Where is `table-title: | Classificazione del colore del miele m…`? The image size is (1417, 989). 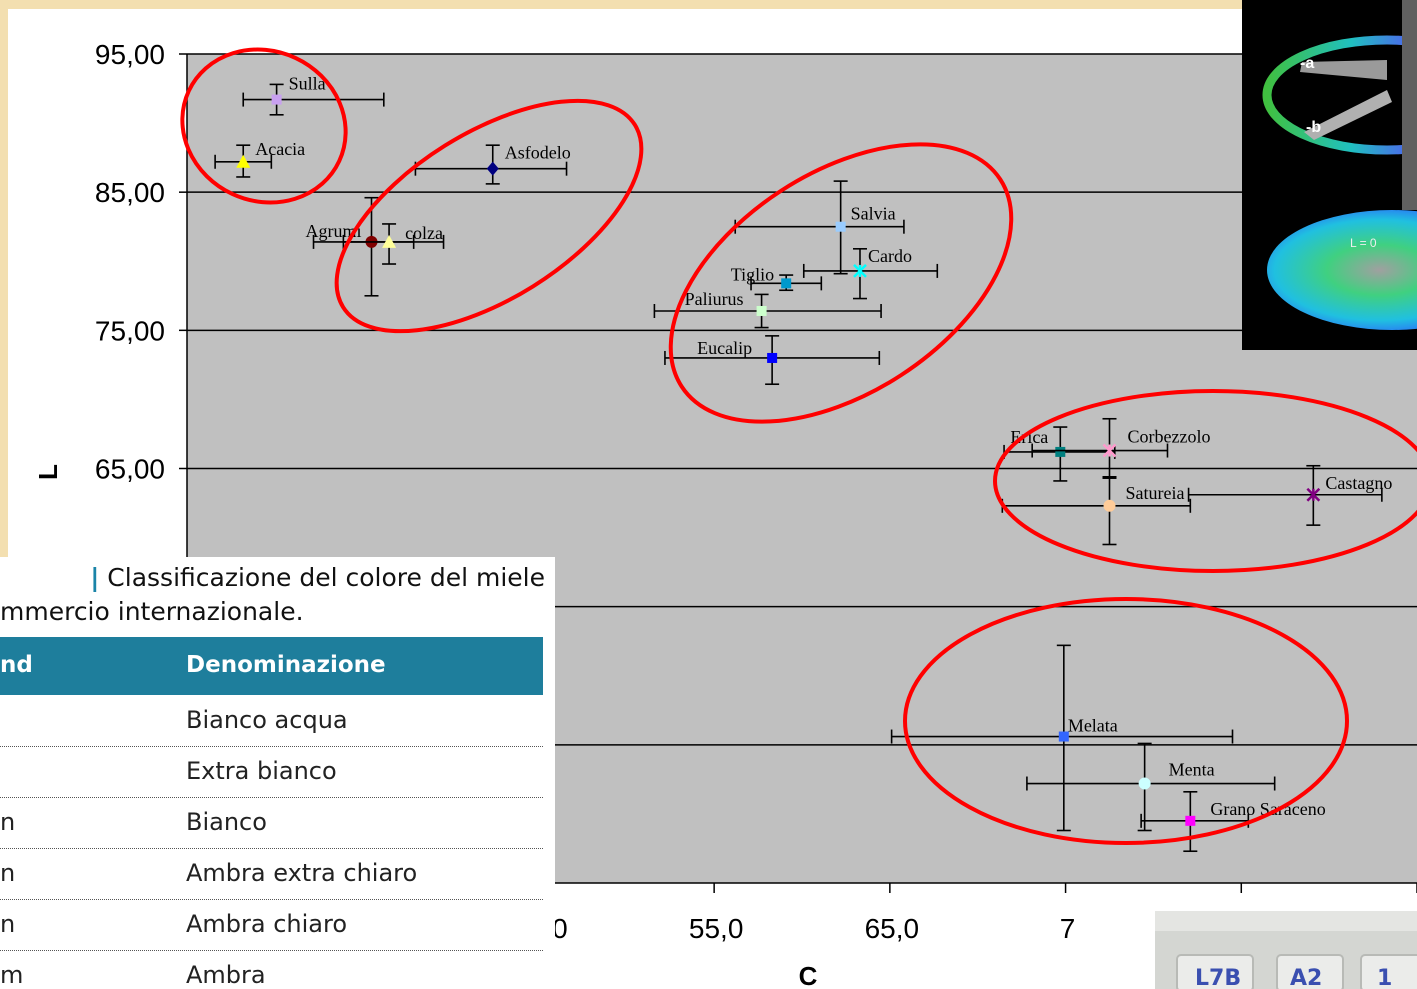 table-title: | Classificazione del colore del miele m… is located at coordinates (272, 595).